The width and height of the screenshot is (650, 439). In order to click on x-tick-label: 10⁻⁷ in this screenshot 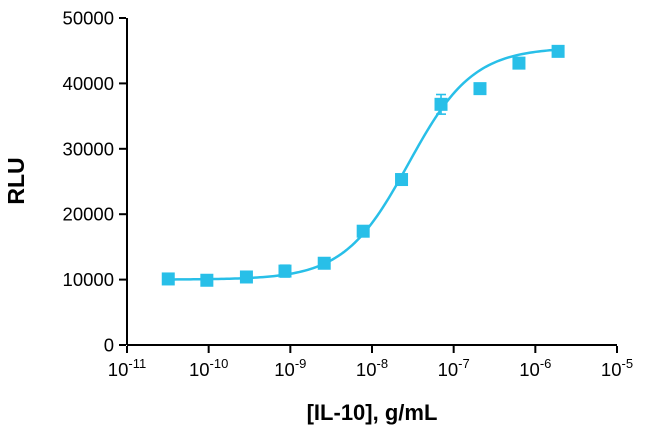, I will do `click(454, 368)`.